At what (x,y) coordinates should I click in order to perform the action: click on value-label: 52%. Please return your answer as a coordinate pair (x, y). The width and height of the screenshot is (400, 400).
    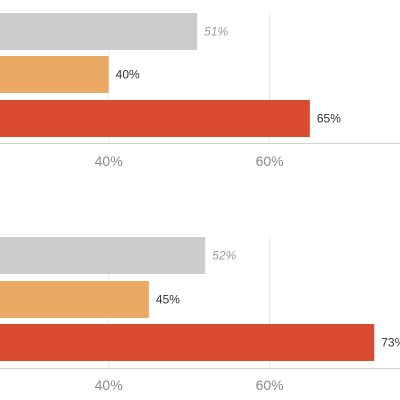
    Looking at the image, I should click on (224, 256).